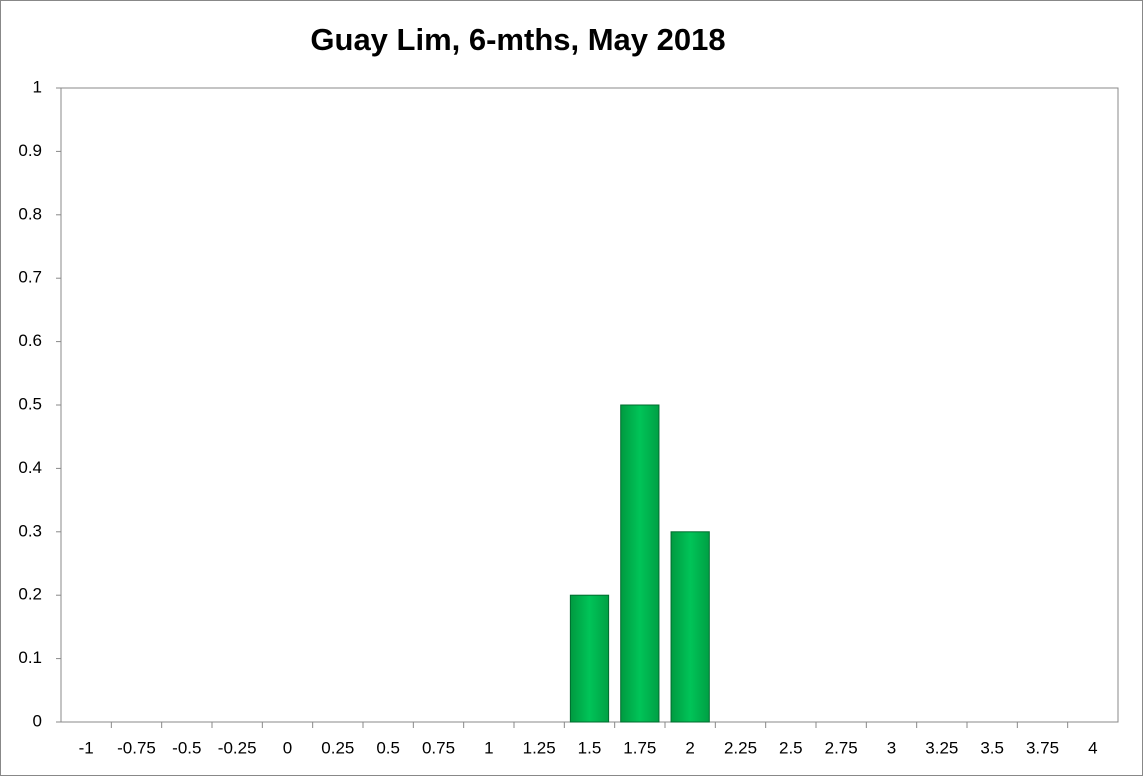  I want to click on x-tick-label: 1, so click(488, 747).